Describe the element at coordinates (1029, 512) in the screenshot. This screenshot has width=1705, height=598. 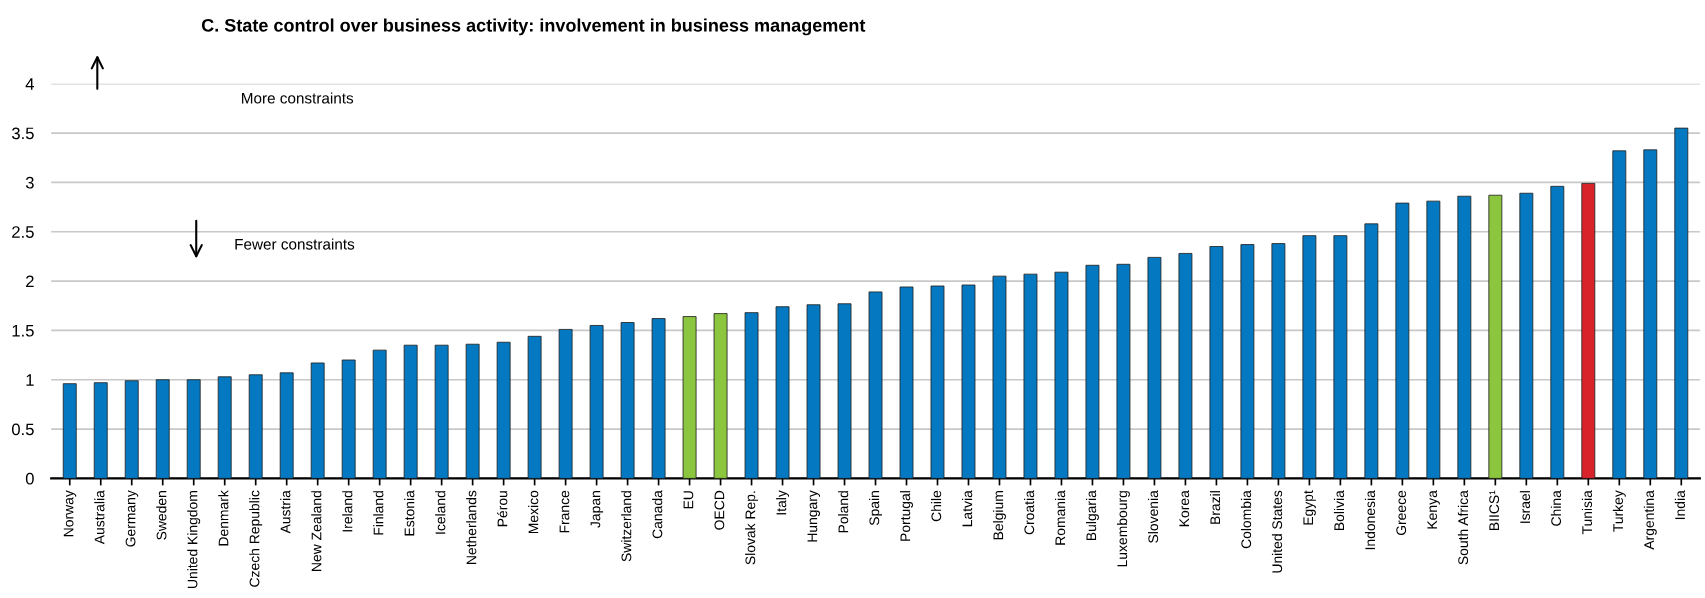
I see `x-tick-label: Croatia` at that location.